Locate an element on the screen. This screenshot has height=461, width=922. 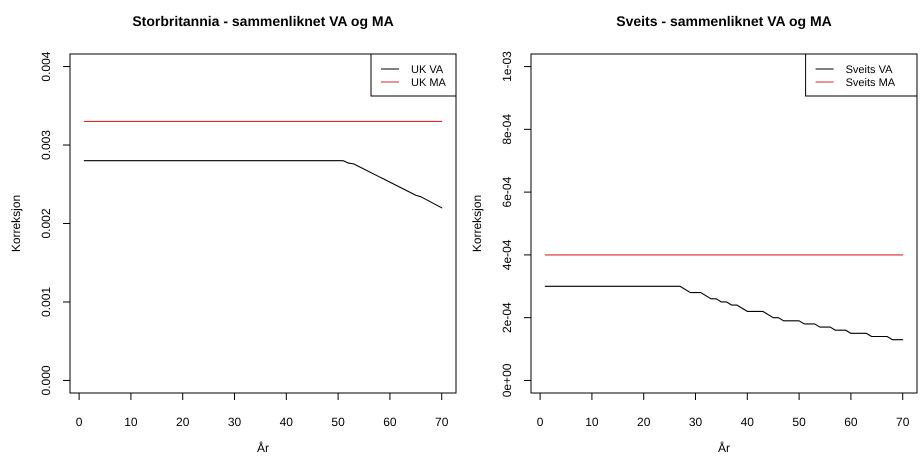
legend-label: UK MA is located at coordinates (428, 83).